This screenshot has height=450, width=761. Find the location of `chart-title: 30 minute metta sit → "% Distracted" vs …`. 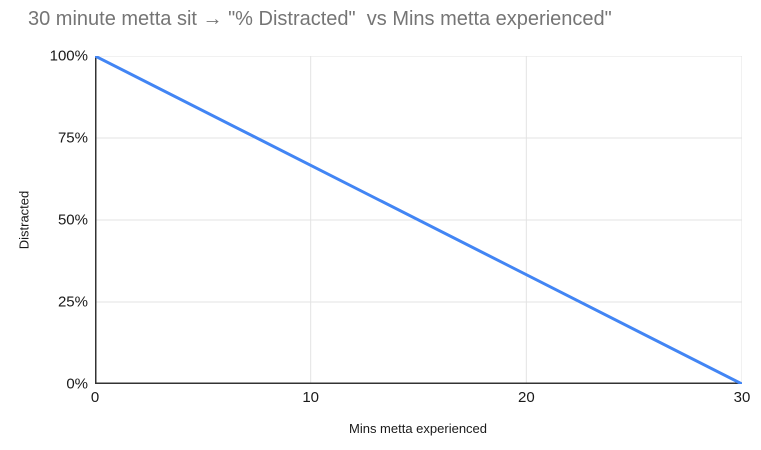

chart-title: 30 minute metta sit → "% Distracted" vs … is located at coordinates (320, 19).